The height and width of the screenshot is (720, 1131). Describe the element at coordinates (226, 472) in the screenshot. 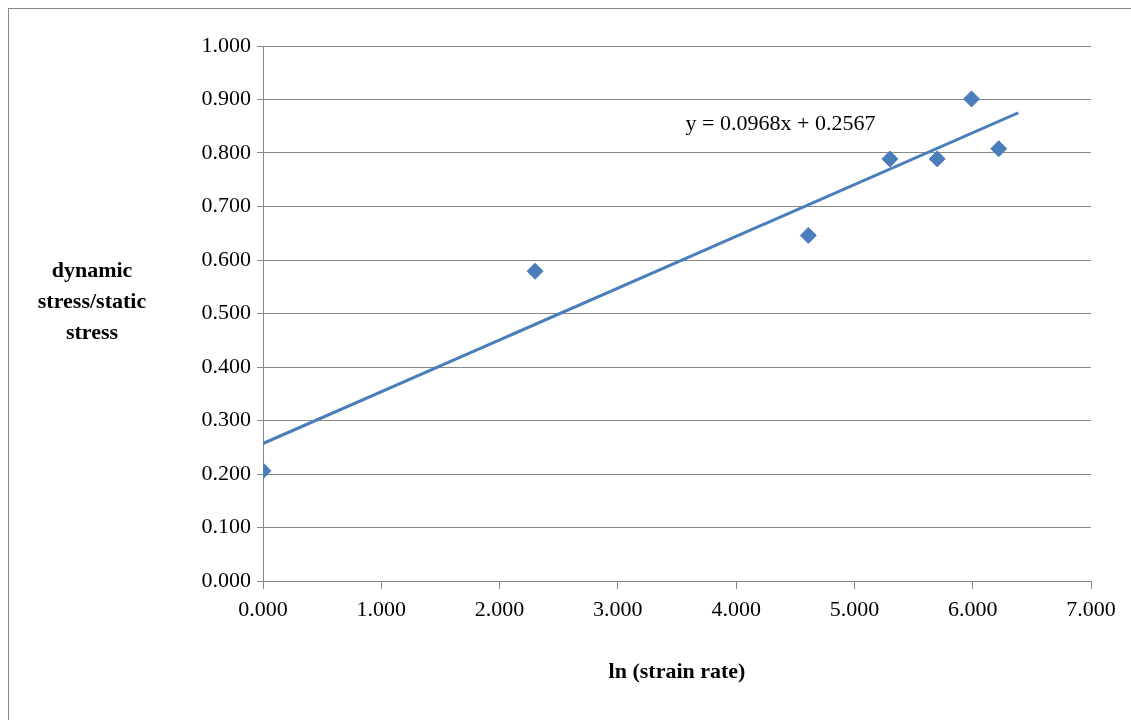

I see `y-tick-label: 0.200` at that location.